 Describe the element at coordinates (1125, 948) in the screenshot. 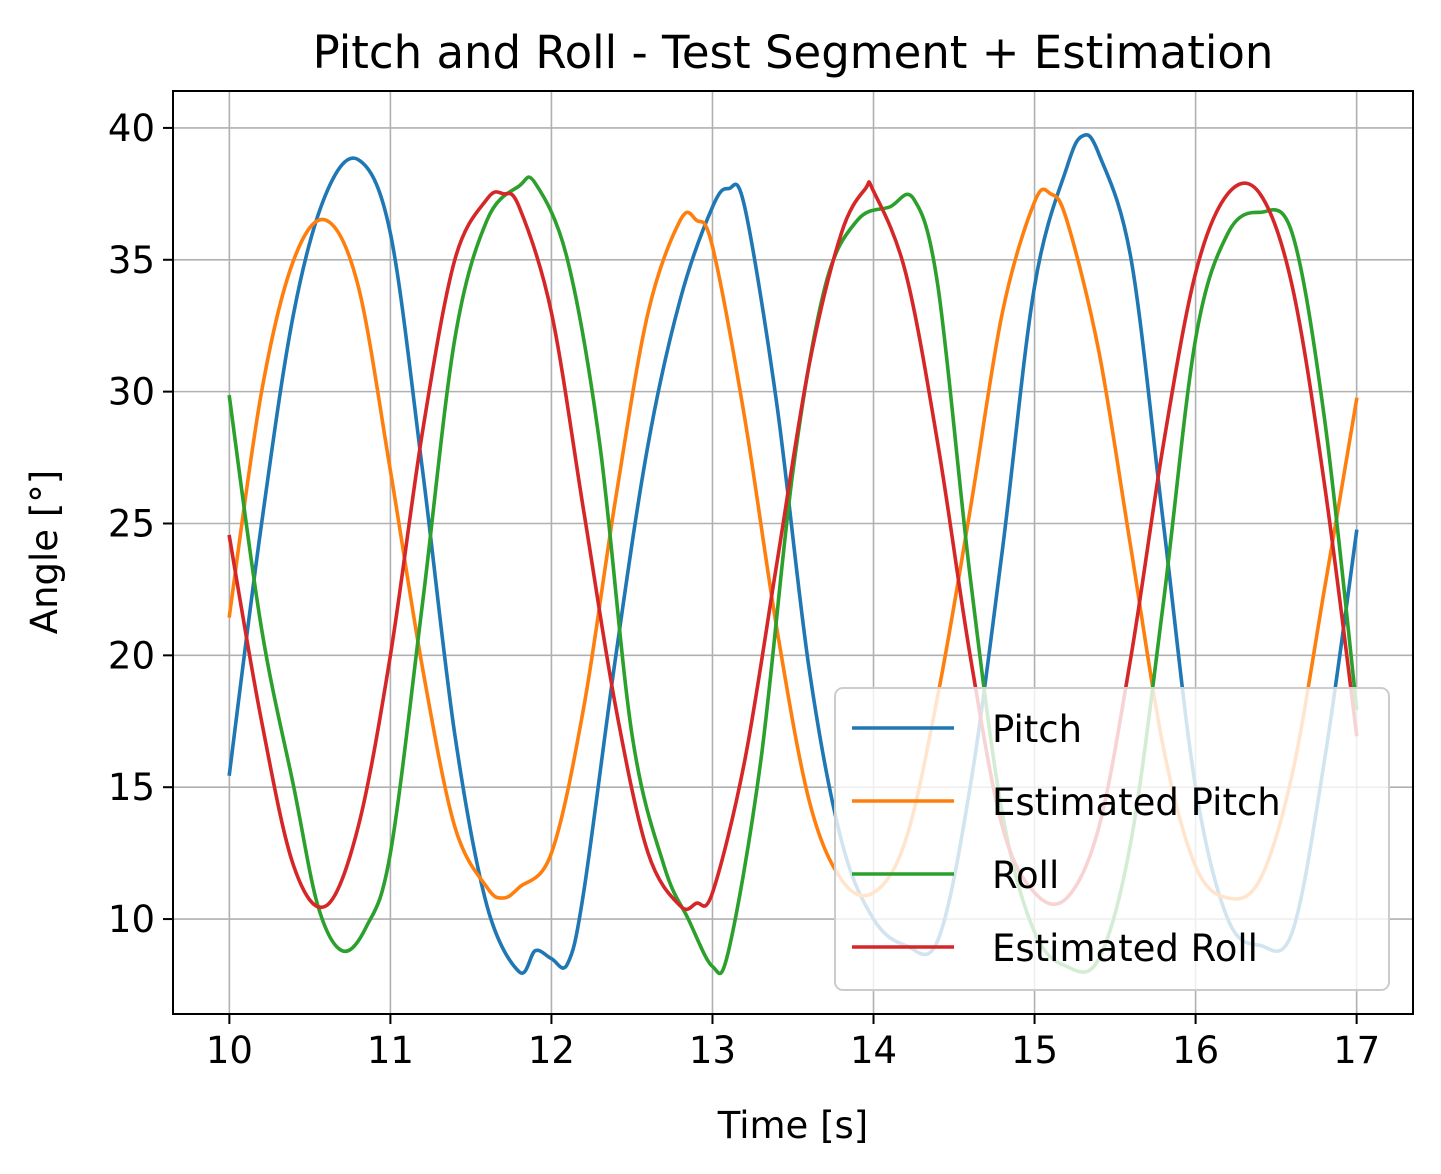

I see `legend-label-estimated-roll: Estimated Roll` at that location.